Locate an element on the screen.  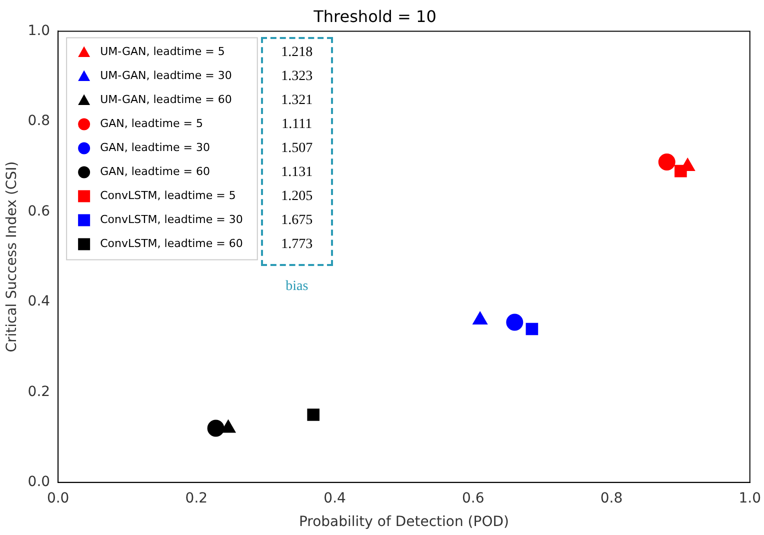
annotation: 1.507 is located at coordinates (297, 148).